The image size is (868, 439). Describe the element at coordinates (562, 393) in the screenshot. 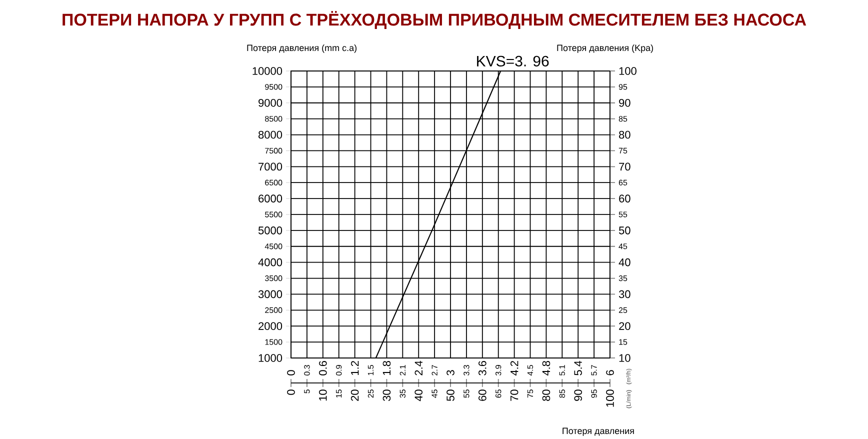

I see `x-tick-label: 85` at that location.